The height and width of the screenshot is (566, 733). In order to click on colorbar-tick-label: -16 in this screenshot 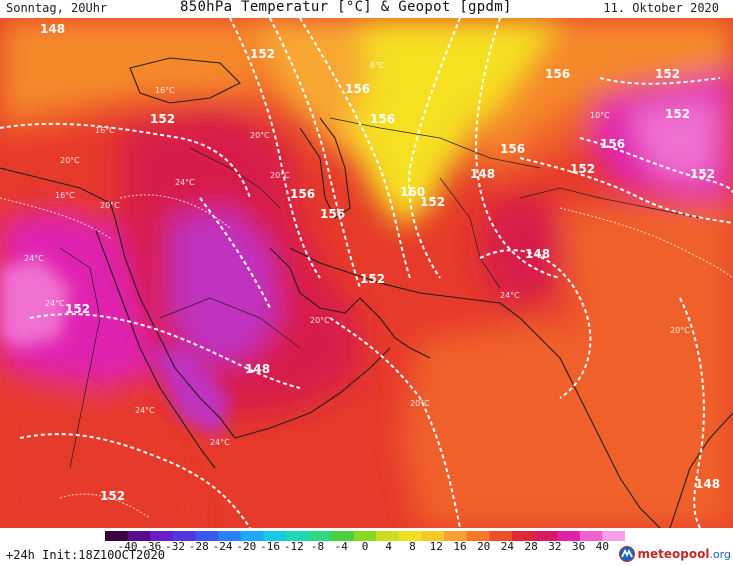, I will do `click(270, 546)`.